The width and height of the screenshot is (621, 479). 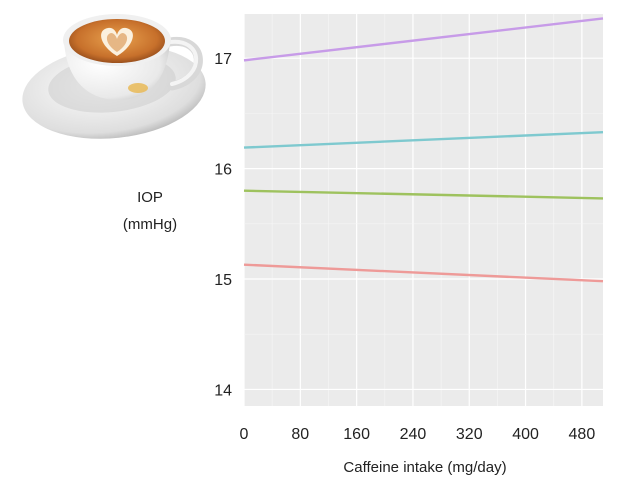 I want to click on y-tick-label: 15, so click(x=223, y=280).